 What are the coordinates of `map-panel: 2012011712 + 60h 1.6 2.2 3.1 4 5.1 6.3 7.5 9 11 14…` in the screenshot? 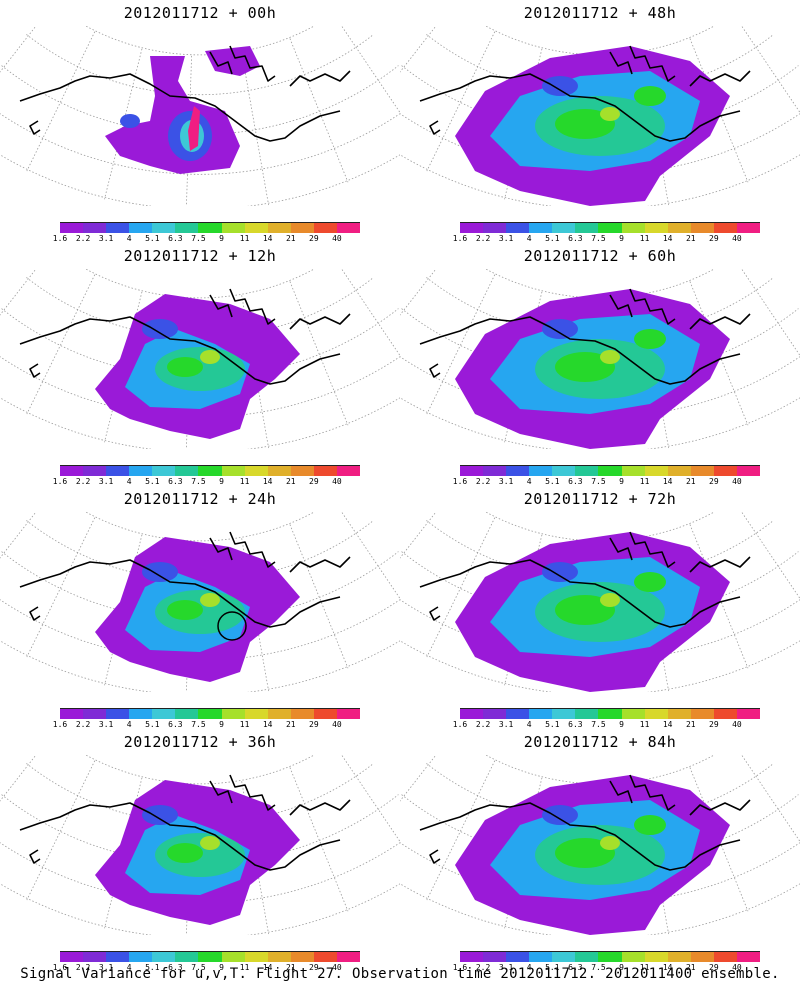 It's located at (600, 365).